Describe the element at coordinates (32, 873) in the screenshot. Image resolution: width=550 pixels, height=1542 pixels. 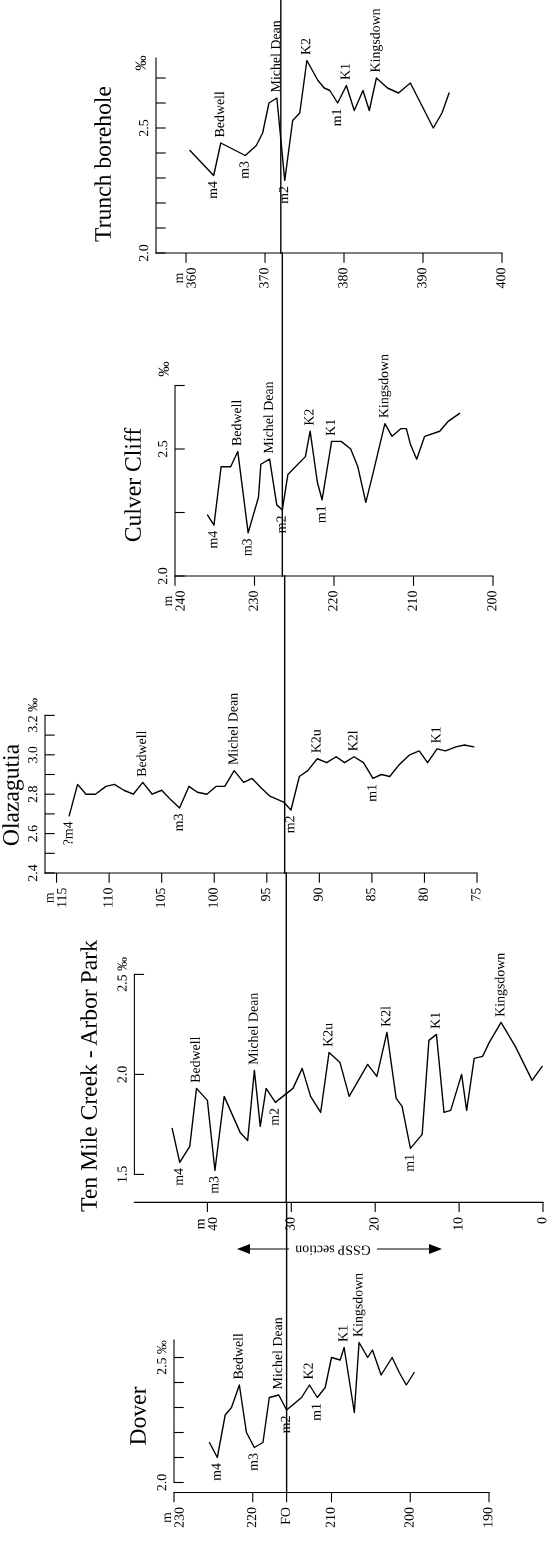
I see `y-tick-label: 2.4` at that location.